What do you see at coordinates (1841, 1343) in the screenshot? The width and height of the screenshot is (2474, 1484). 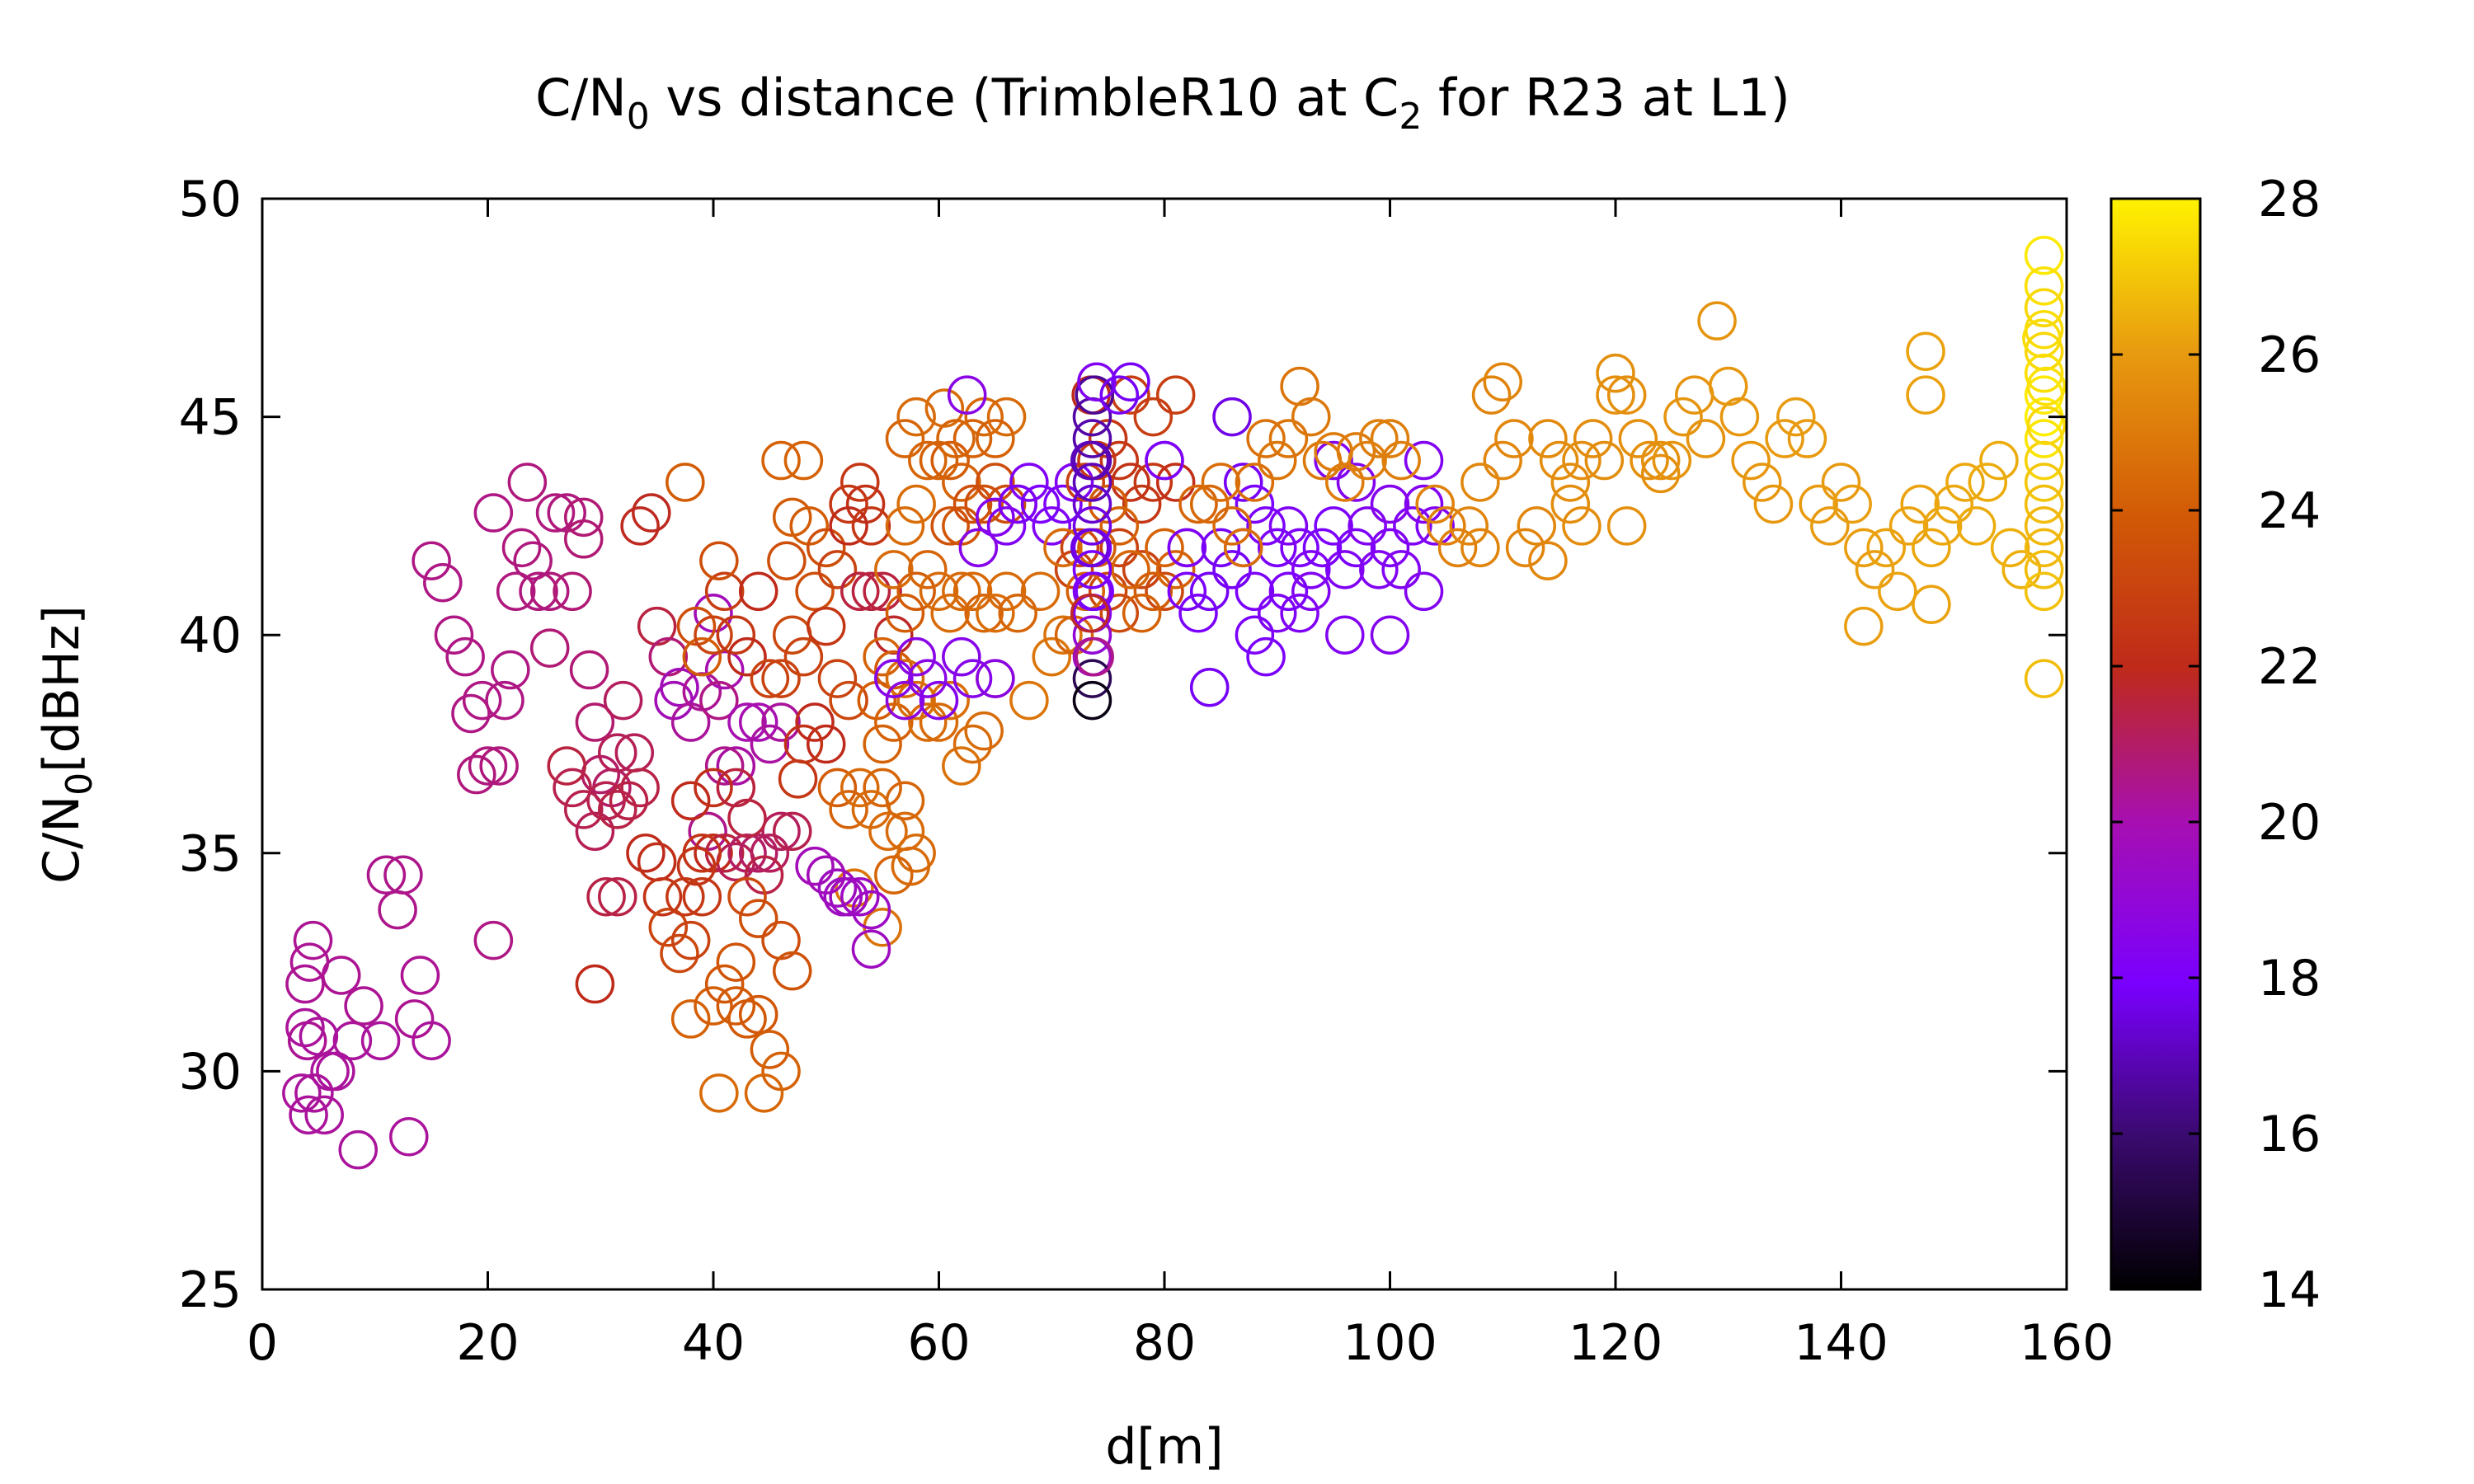 I see `x-tick-label: 140` at bounding box center [1841, 1343].